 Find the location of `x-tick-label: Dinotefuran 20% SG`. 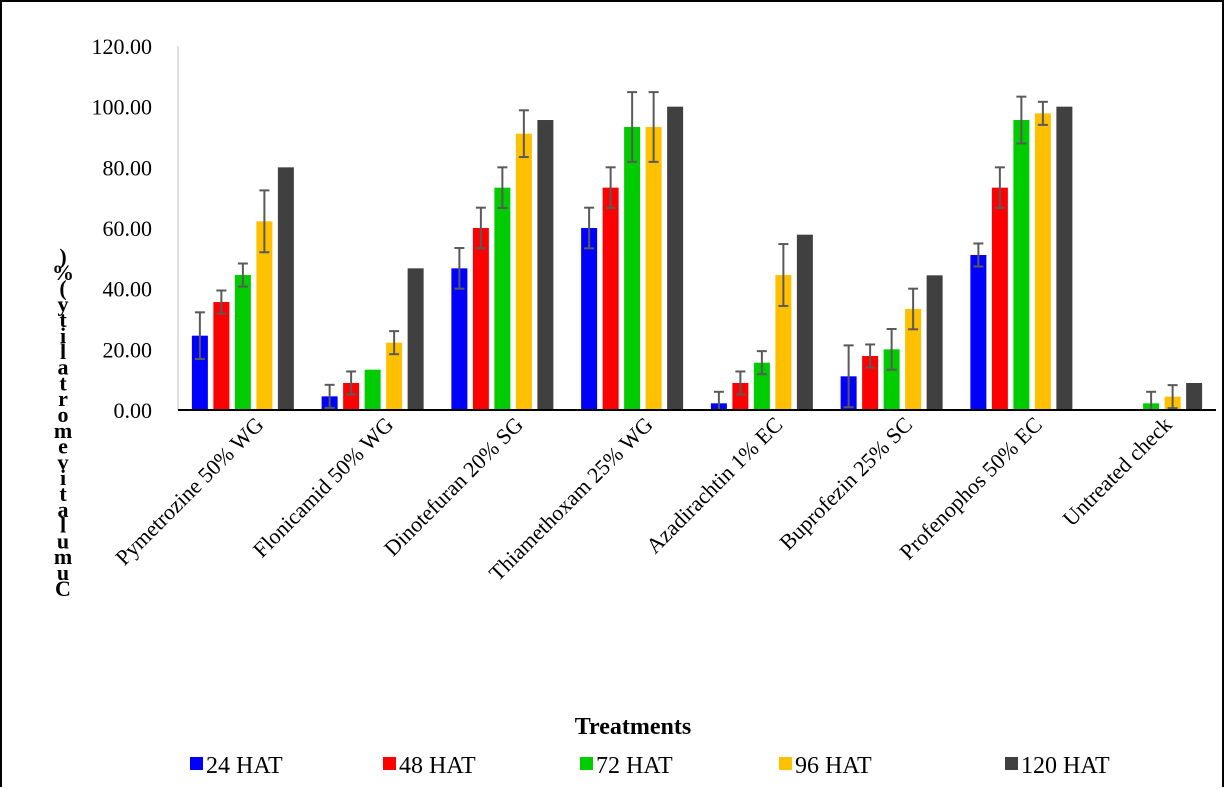

x-tick-label: Dinotefuran 20% SG is located at coordinates (453, 486).